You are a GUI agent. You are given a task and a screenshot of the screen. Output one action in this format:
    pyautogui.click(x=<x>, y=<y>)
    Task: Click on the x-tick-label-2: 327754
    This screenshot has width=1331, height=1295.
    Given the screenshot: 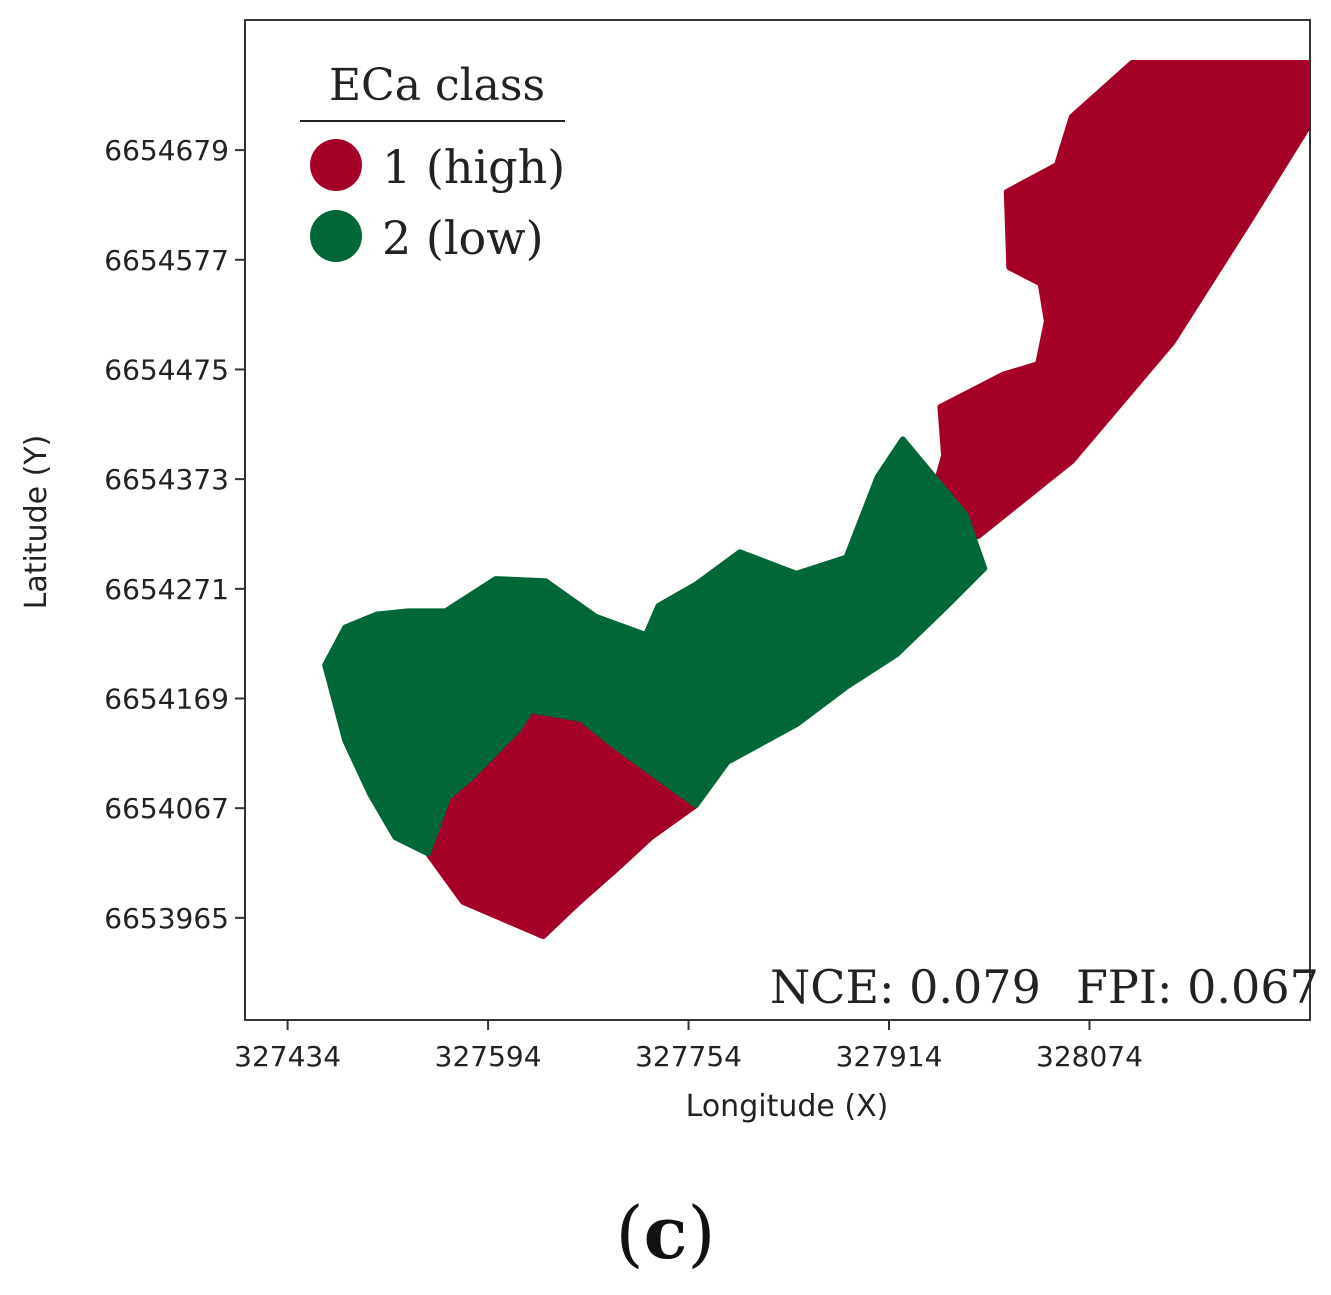 What is the action you would take?
    pyautogui.click(x=688, y=1056)
    